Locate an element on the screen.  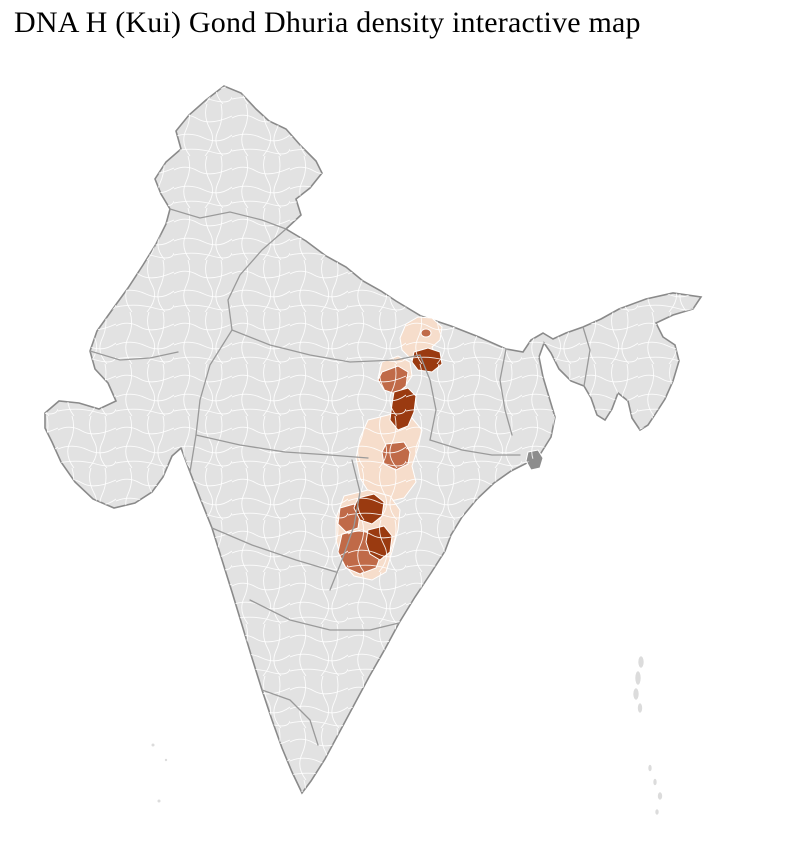
lakshadweep-islands is located at coordinates (159, 773).